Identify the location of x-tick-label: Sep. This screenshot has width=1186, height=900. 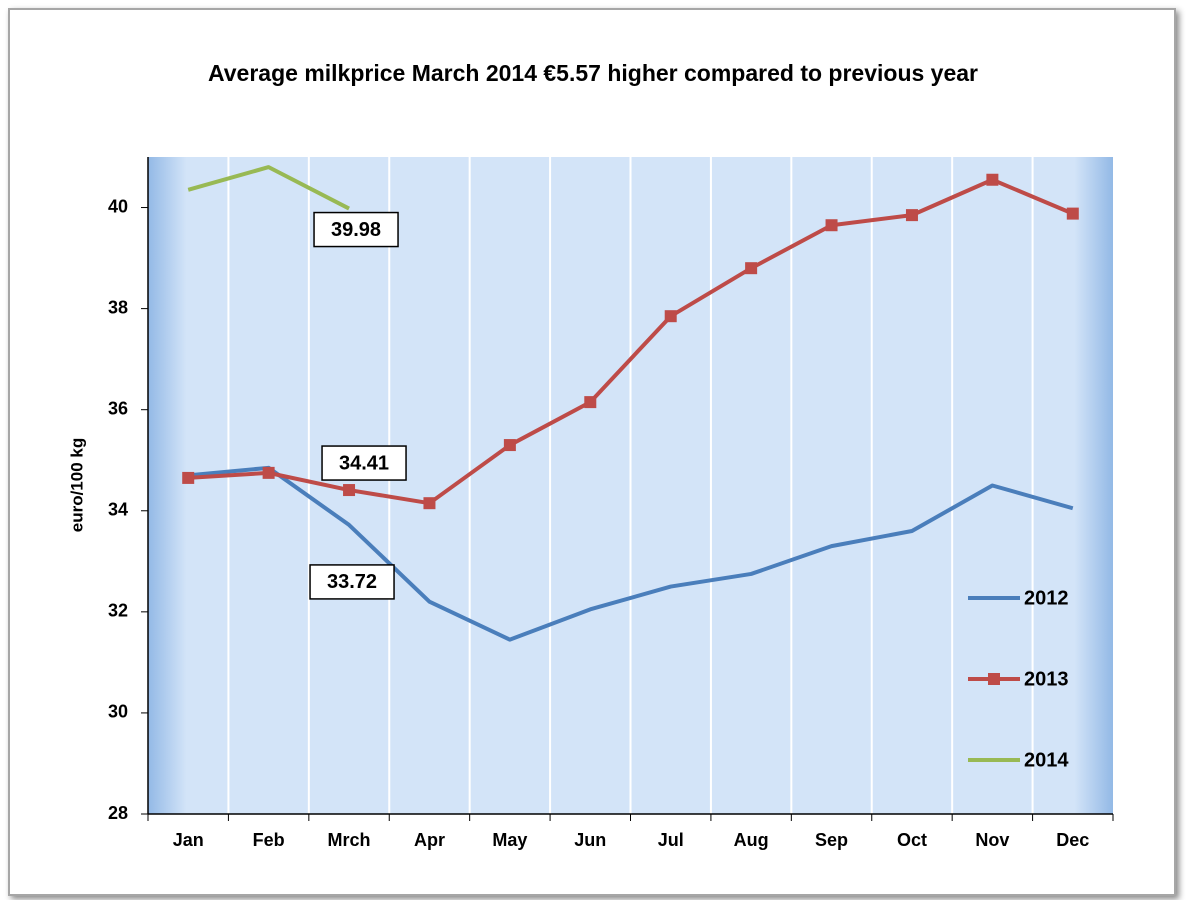
(831, 840).